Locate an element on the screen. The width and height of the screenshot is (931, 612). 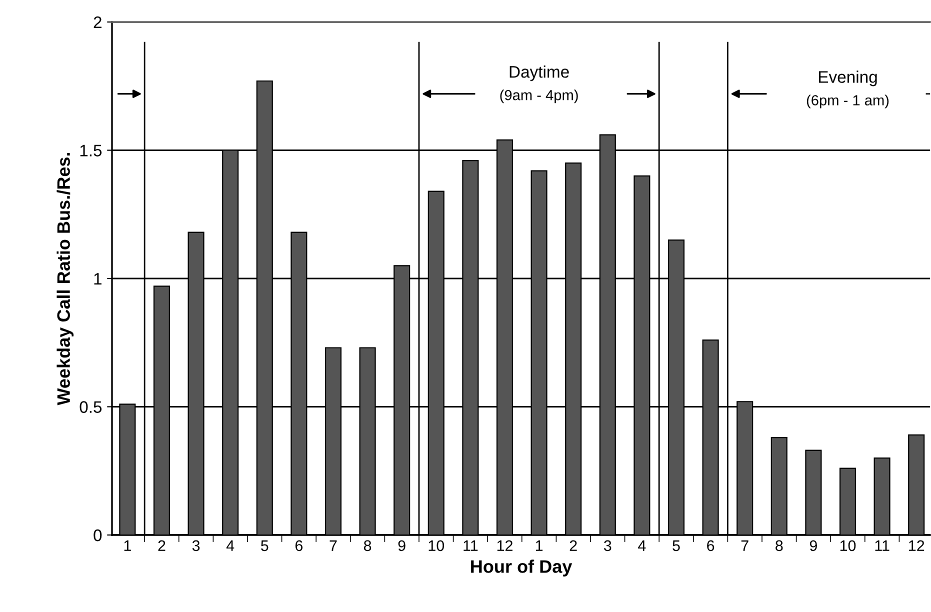
annotation: (9am - 4pm) is located at coordinates (539, 97).